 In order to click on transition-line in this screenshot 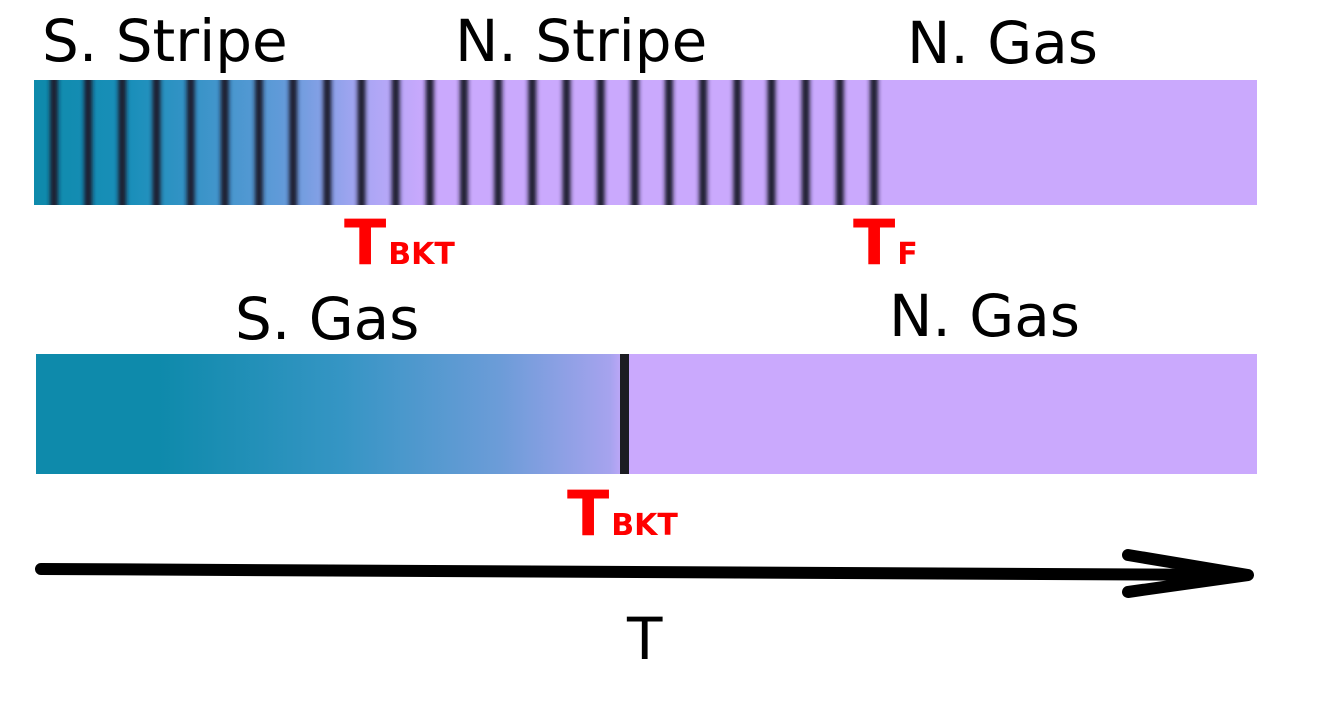, I will do `click(624, 414)`.